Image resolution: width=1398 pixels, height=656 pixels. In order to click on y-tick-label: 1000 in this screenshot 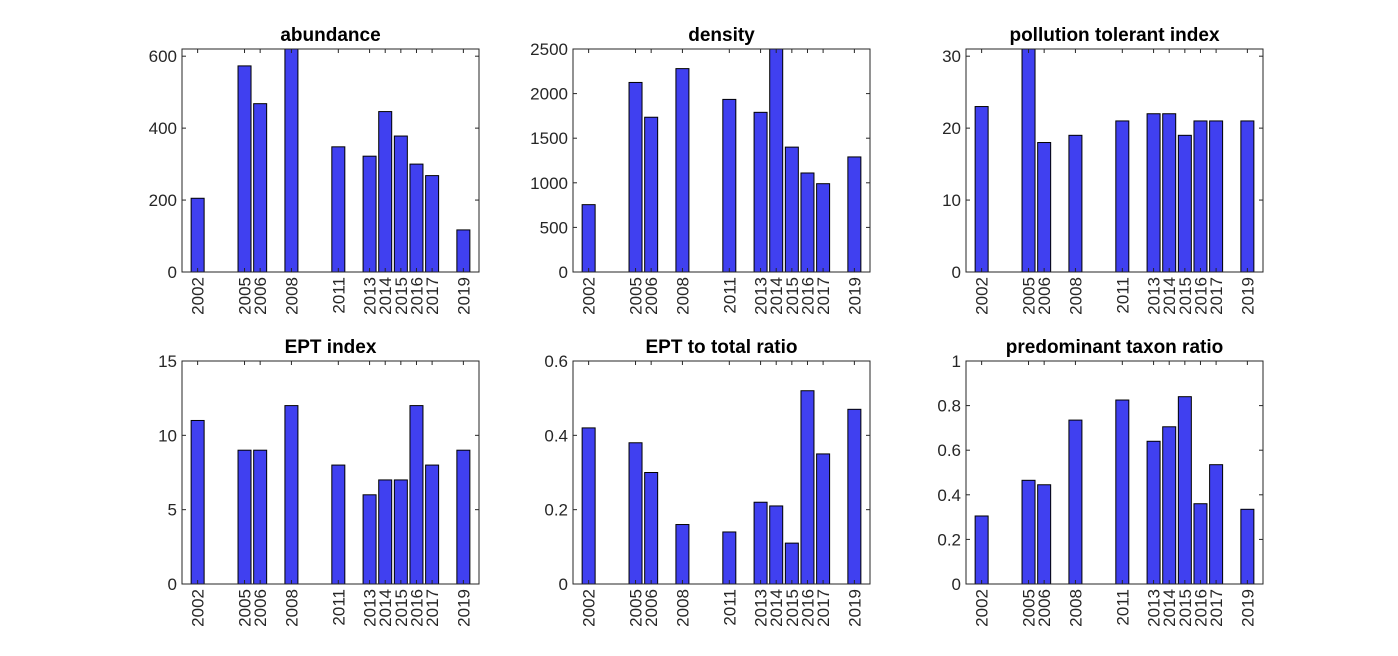, I will do `click(549, 183)`.